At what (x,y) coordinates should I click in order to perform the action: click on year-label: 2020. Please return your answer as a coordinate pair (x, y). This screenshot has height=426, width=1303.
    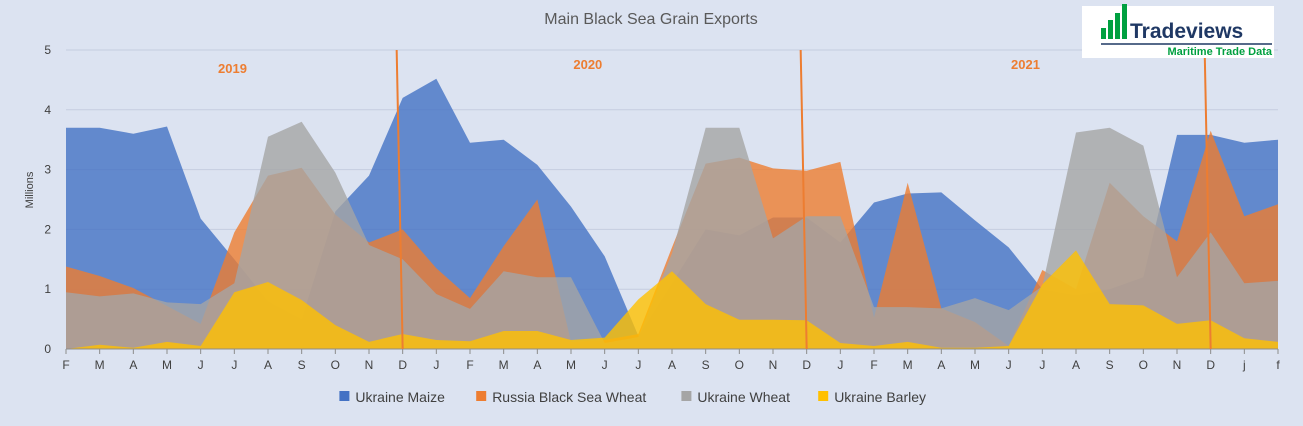
    Looking at the image, I should click on (587, 64).